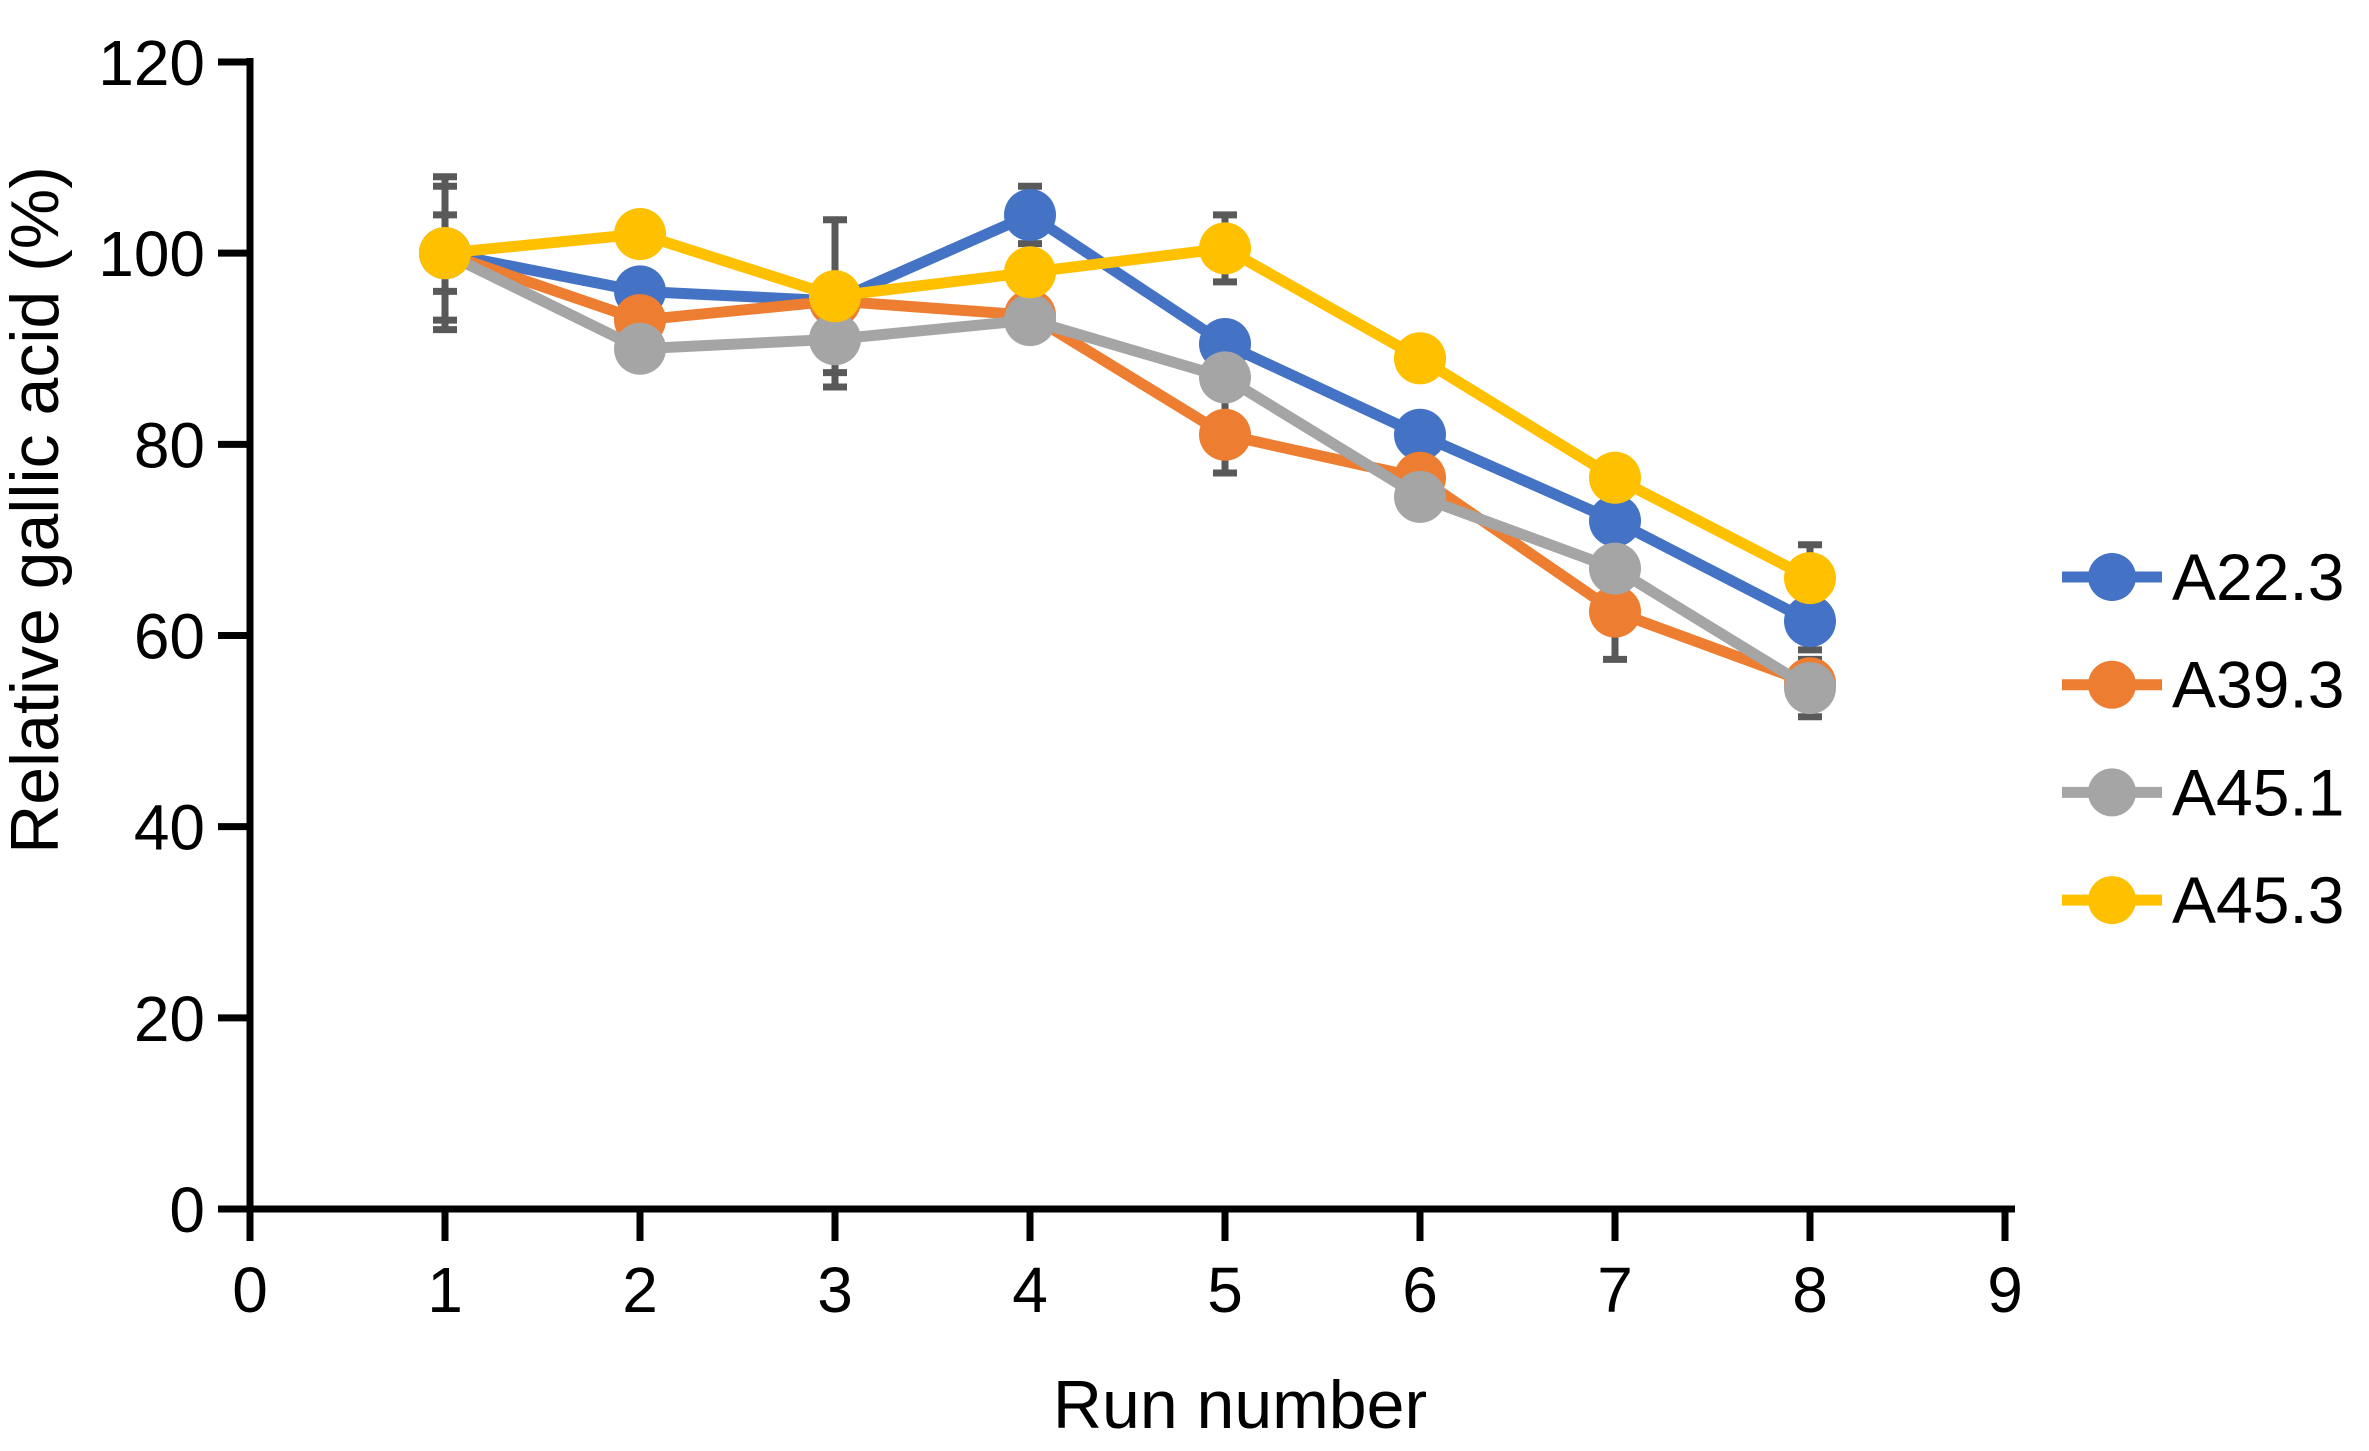  I want to click on legend-item-A45.3: A45.3, so click(2203, 900).